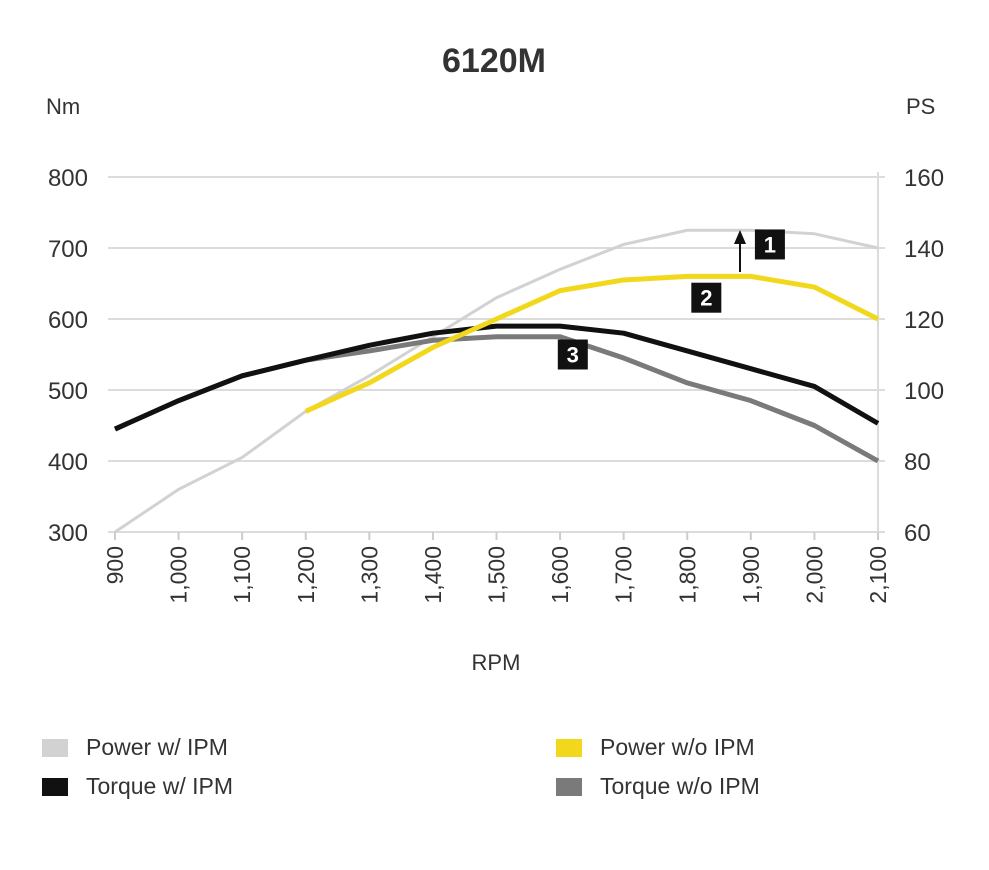 The width and height of the screenshot is (989, 870). Describe the element at coordinates (159, 786) in the screenshot. I see `legend-label: Torque w/ IPM` at that location.